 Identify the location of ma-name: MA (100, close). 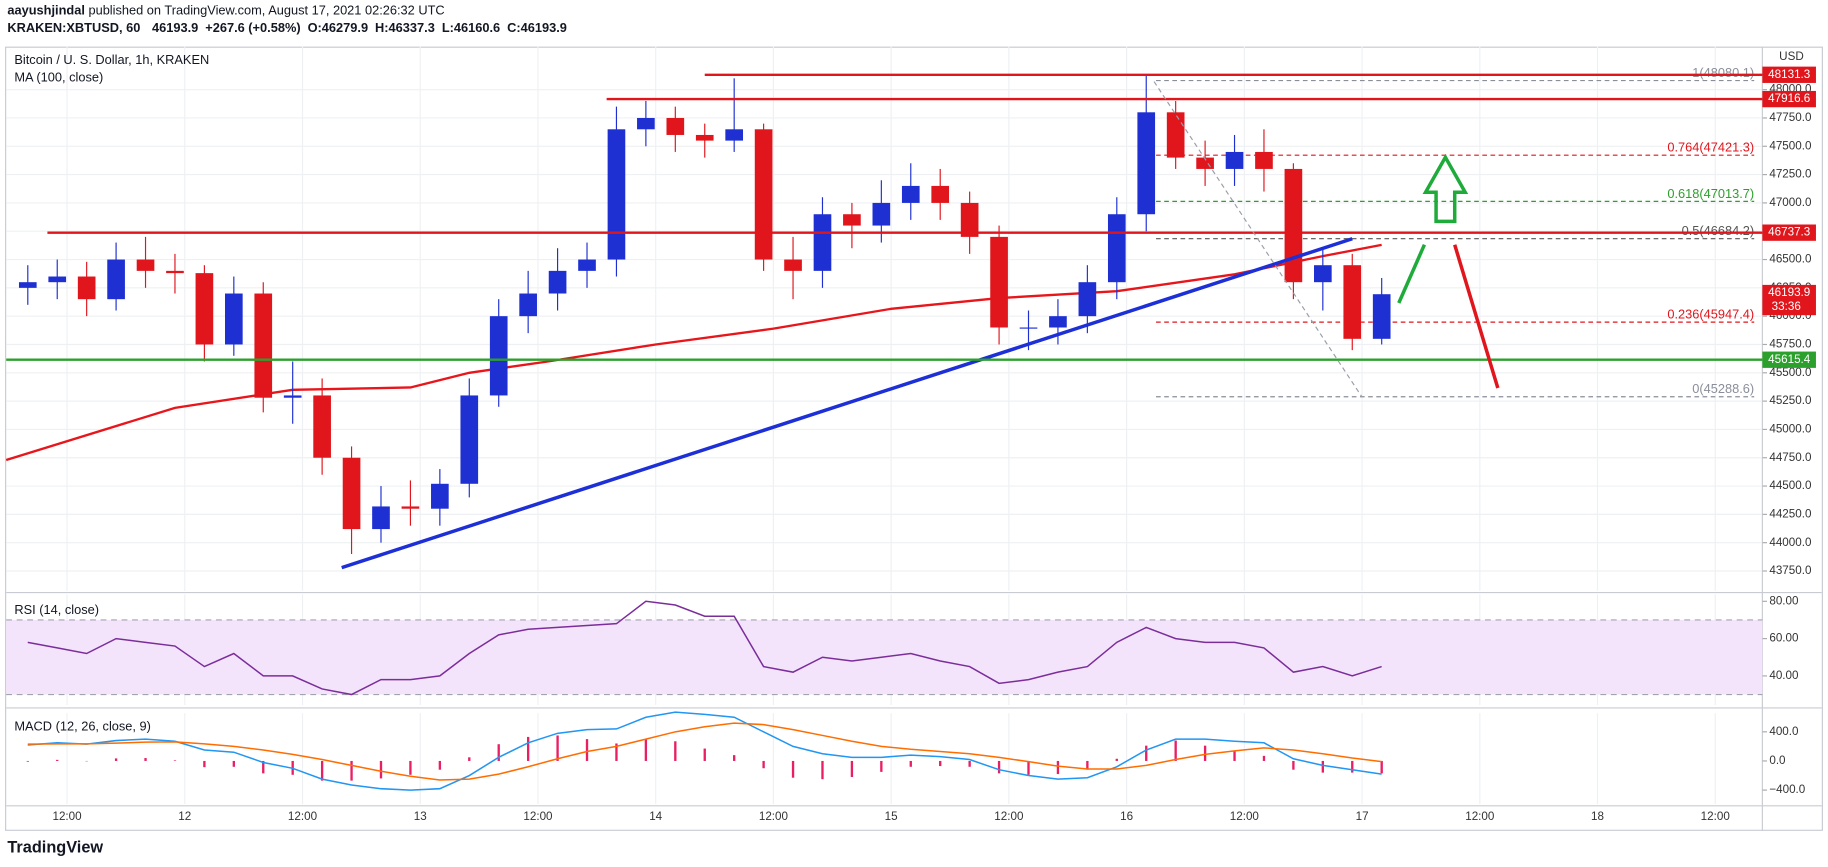
(58, 76).